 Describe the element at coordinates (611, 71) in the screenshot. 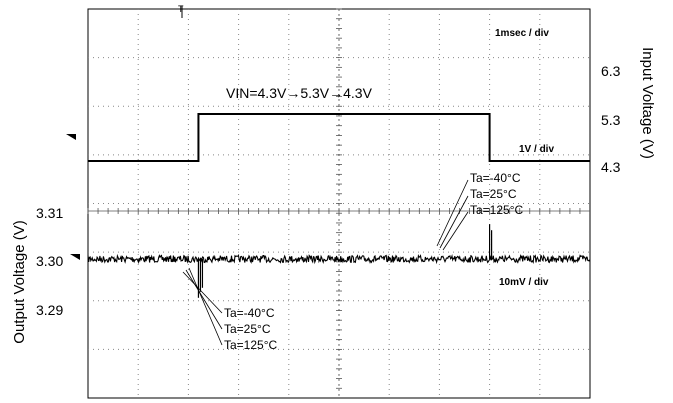

I see `right-tick-label: 6.3` at that location.